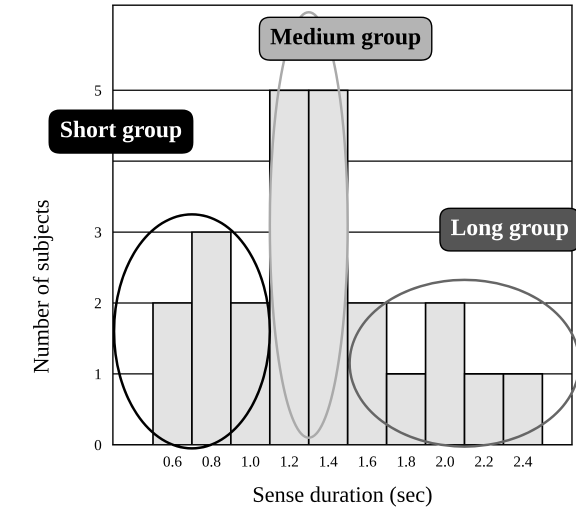 The width and height of the screenshot is (576, 516). Describe the element at coordinates (329, 461) in the screenshot. I see `x-tick-label: 1.4` at that location.